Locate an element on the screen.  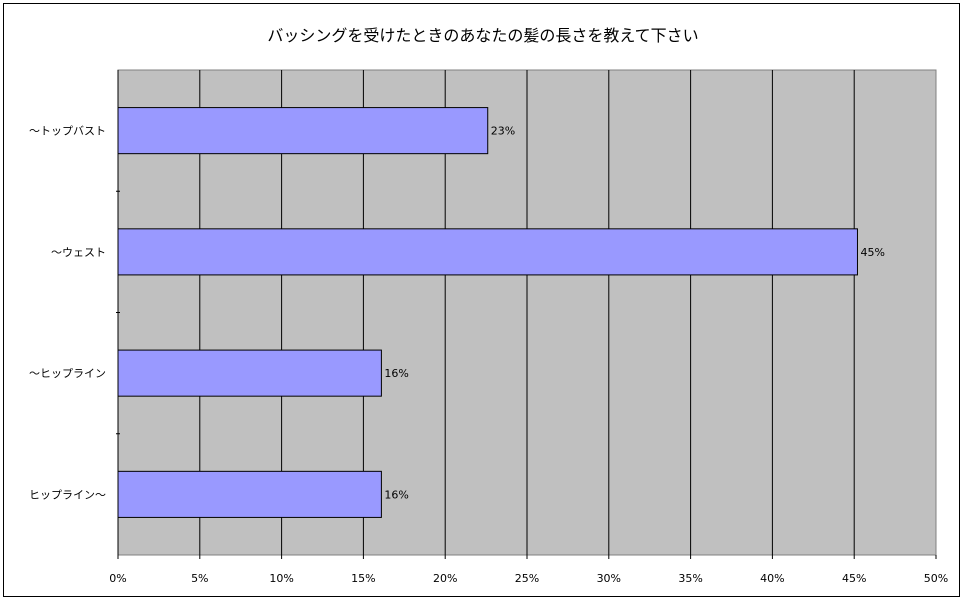
y-category-label: ヒップライン～ is located at coordinates (67, 494).